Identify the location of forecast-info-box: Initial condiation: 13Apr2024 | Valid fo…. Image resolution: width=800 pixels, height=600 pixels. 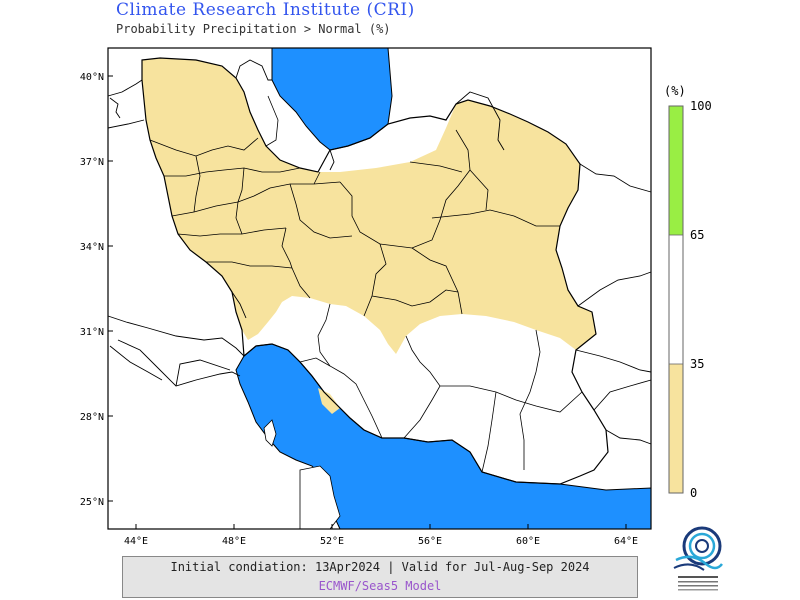
(380, 577).